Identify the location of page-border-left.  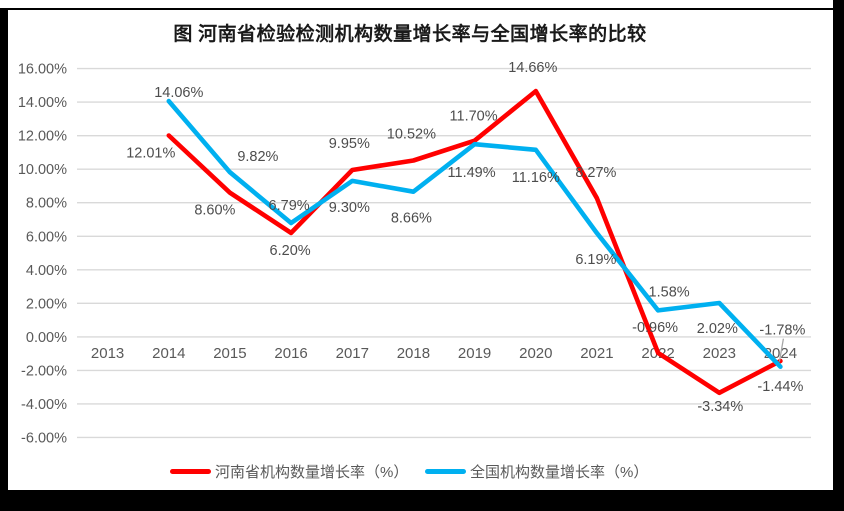
(4, 249).